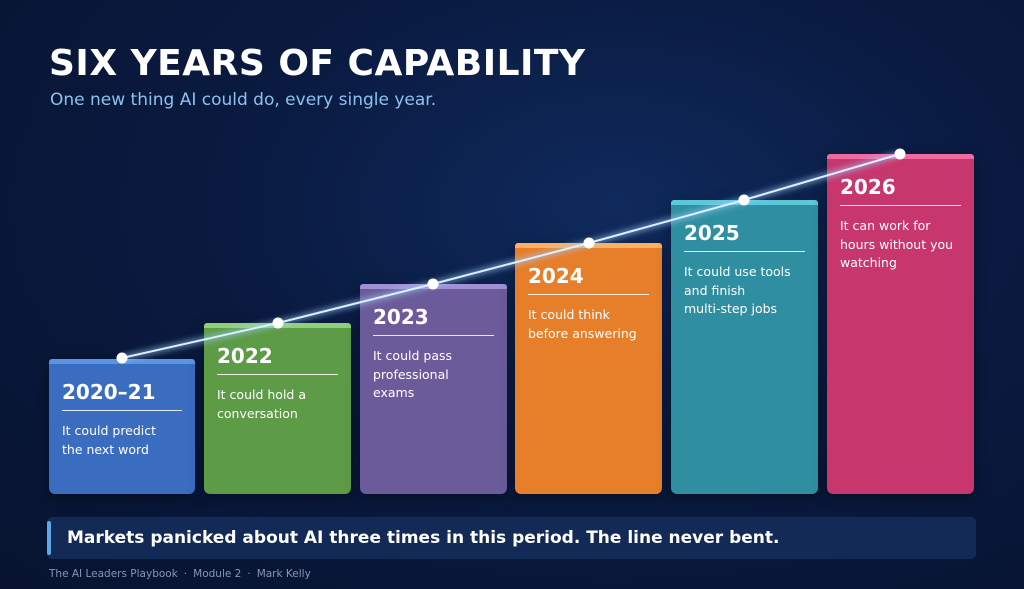 The width and height of the screenshot is (1024, 589). I want to click on step-description: It could think before answering, so click(582, 324).